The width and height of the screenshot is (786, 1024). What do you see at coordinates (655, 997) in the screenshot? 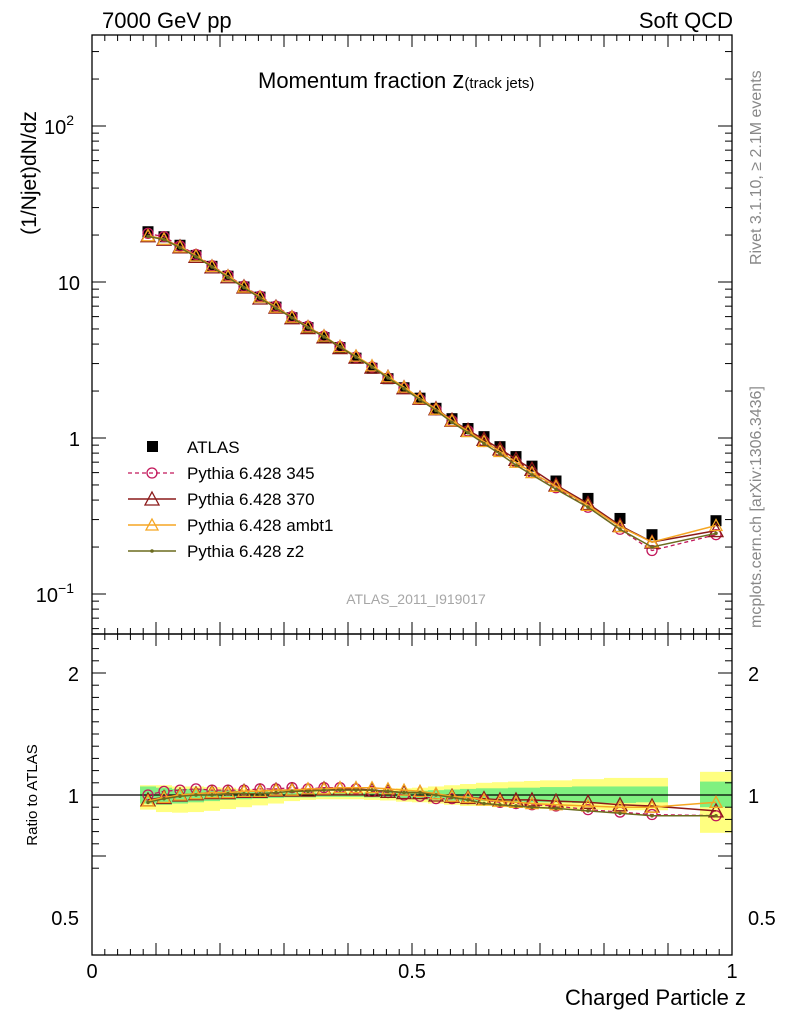
I see `x-axis-title: Charged Particle z` at bounding box center [655, 997].